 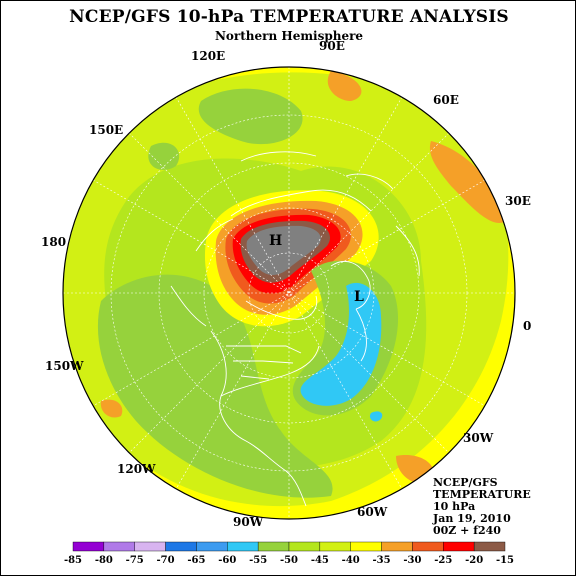 What do you see at coordinates (446, 100) in the screenshot?
I see `lon-label-60e: 60E` at bounding box center [446, 100].